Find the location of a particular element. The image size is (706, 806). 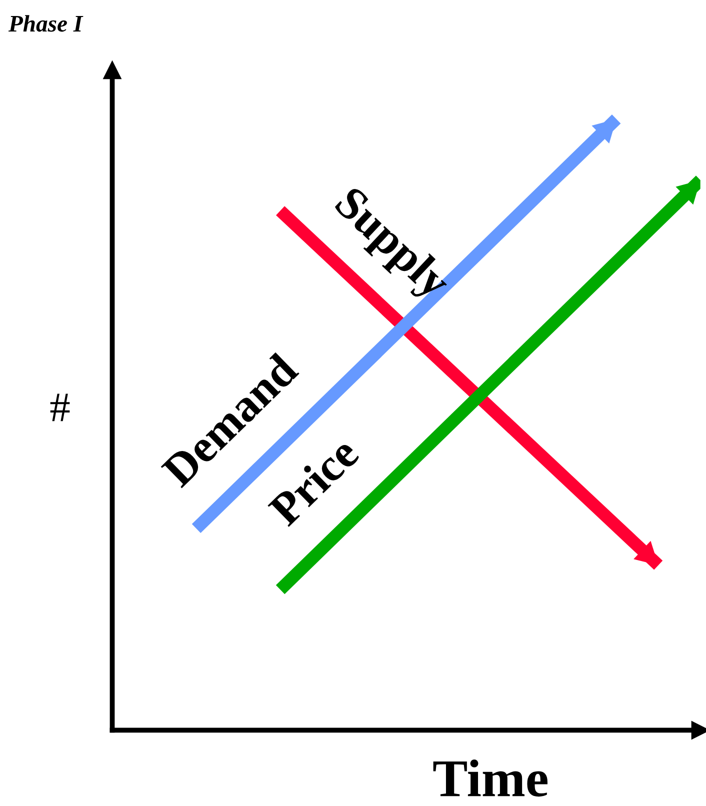

y-axis-title: # is located at coordinates (60, 408).